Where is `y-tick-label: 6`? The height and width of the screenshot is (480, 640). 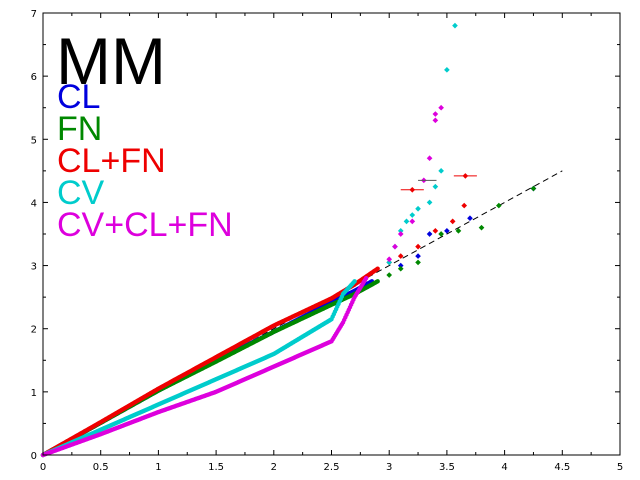 y-tick-label: 6 is located at coordinates (34, 77).